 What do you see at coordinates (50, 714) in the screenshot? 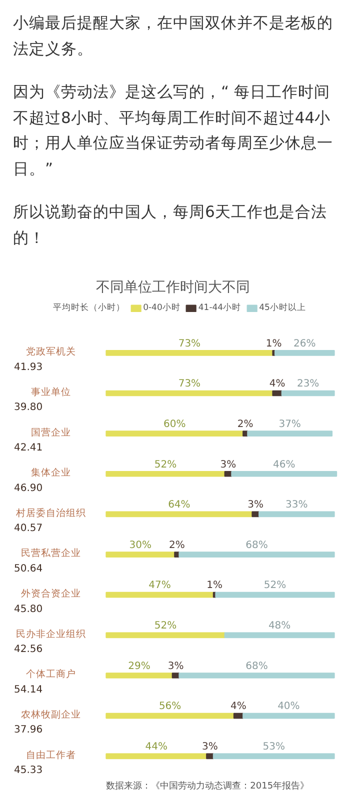
I see `y-tick-label: 农林牧副企业` at bounding box center [50, 714].